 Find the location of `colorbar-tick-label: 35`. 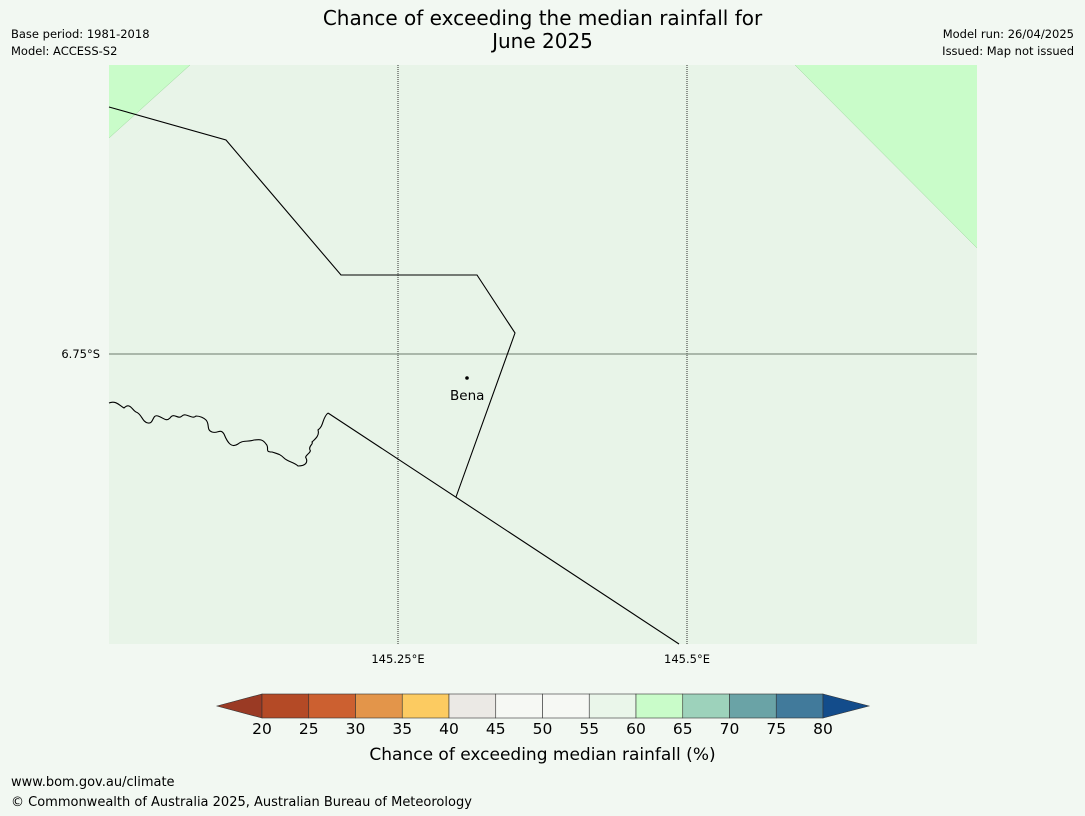

colorbar-tick-label: 35 is located at coordinates (402, 729).